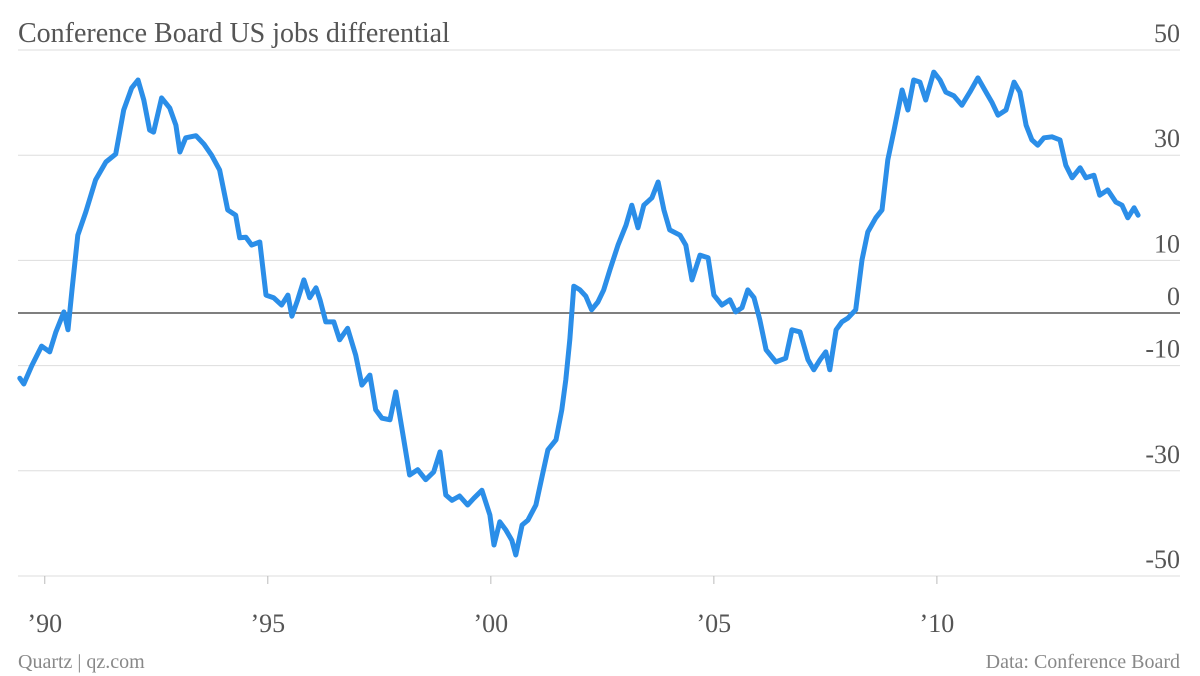 The height and width of the screenshot is (676, 1200). I want to click on source: Data: Conference Board, so click(1083, 662).